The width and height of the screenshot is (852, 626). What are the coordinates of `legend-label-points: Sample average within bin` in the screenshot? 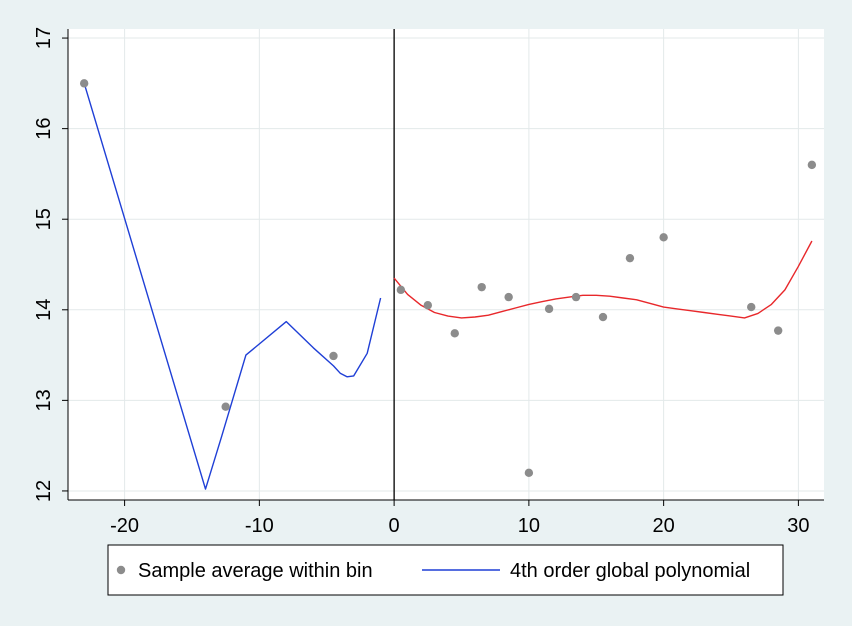 It's located at (255, 571).